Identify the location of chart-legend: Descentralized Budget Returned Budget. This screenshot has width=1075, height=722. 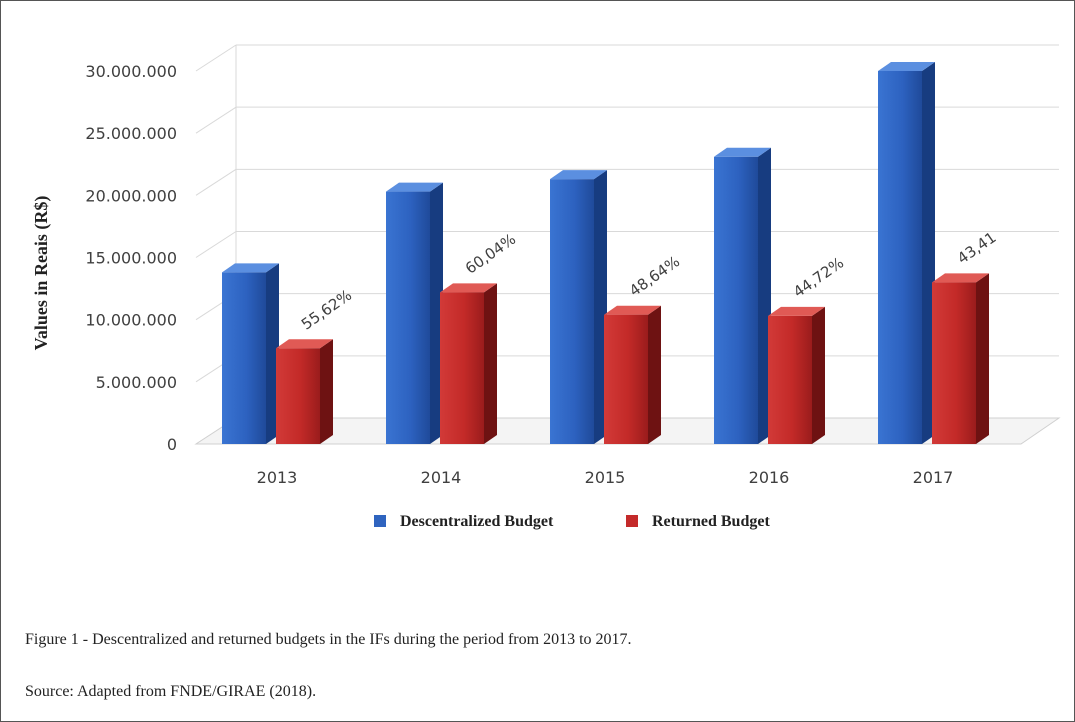
(572, 521).